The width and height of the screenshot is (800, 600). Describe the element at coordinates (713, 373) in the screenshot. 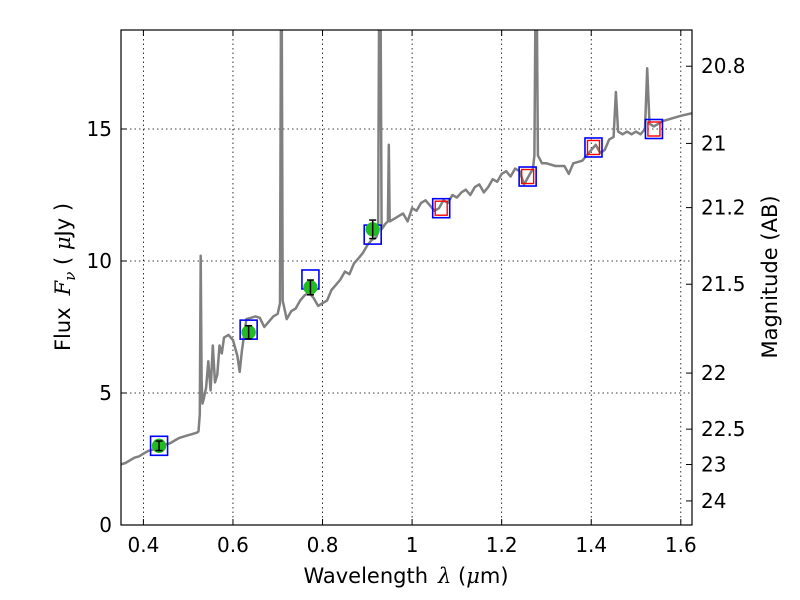

I see `y2-tick-label: 22` at that location.